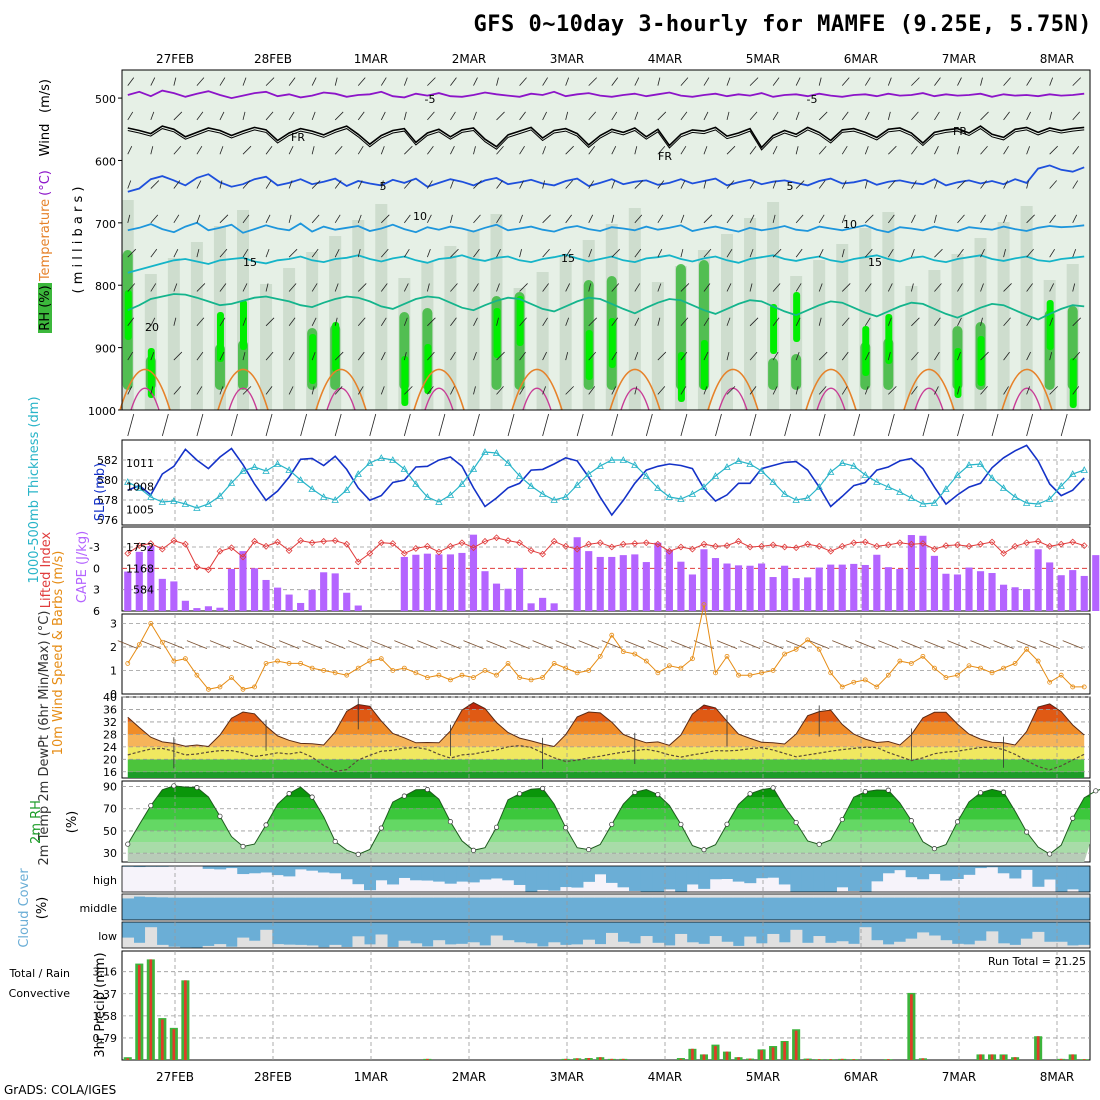 Image resolution: width=1100 pixels, height=1100 pixels. Describe the element at coordinates (140, 510) in the screenshot. I see `slp-tick: 1005` at that location.